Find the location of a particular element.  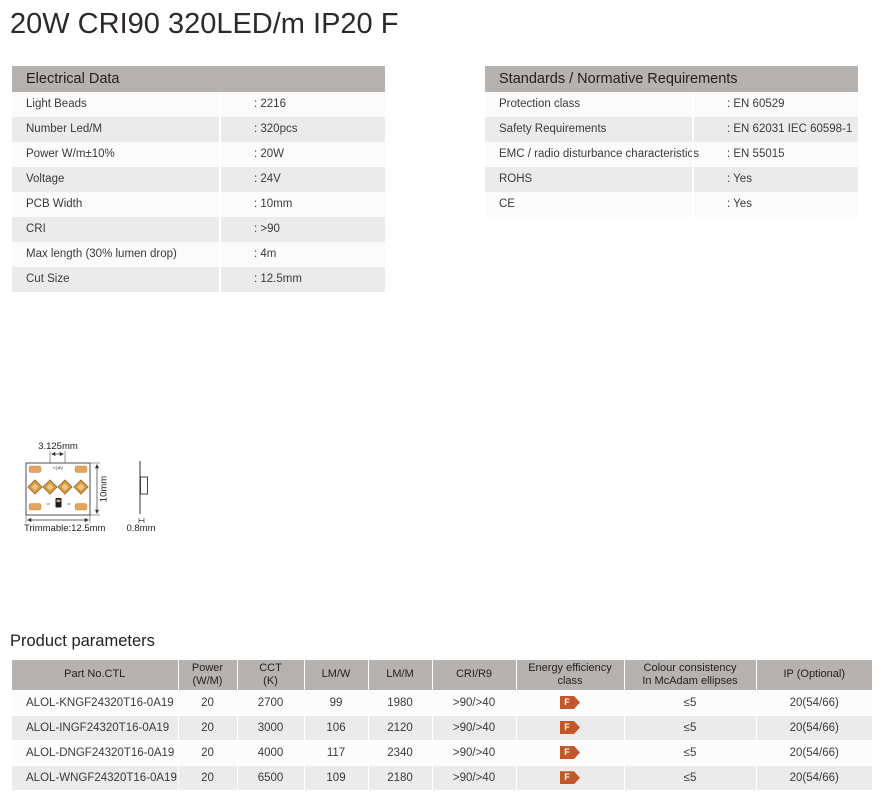

spec-row: Protection class : EN 60529 is located at coordinates (671, 104).